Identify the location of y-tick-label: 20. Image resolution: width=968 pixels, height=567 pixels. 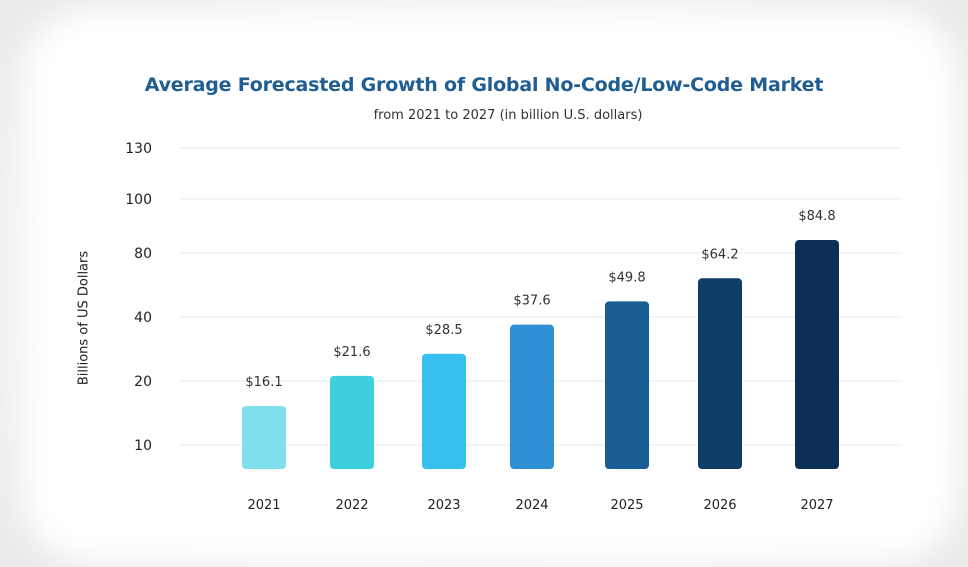
(143, 382).